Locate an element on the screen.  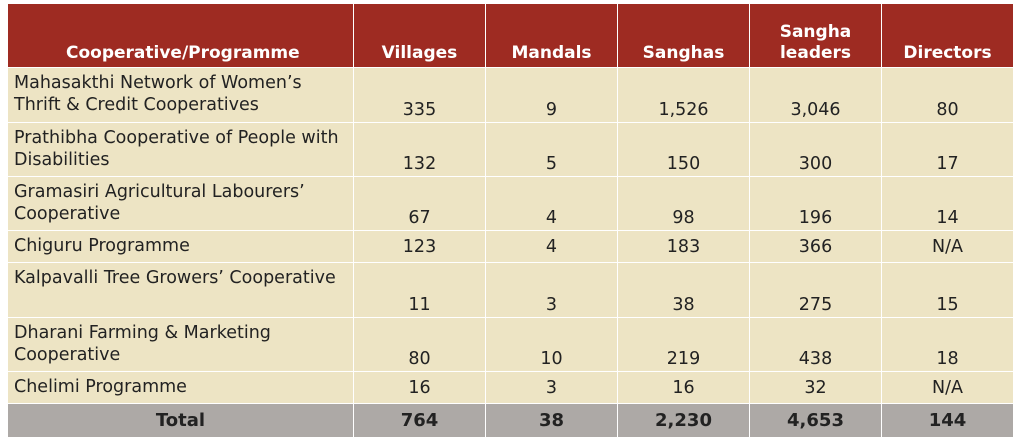
row-cooperative-name: Kalpavalli Tree Growers’ Cooperative is located at coordinates (180, 290).